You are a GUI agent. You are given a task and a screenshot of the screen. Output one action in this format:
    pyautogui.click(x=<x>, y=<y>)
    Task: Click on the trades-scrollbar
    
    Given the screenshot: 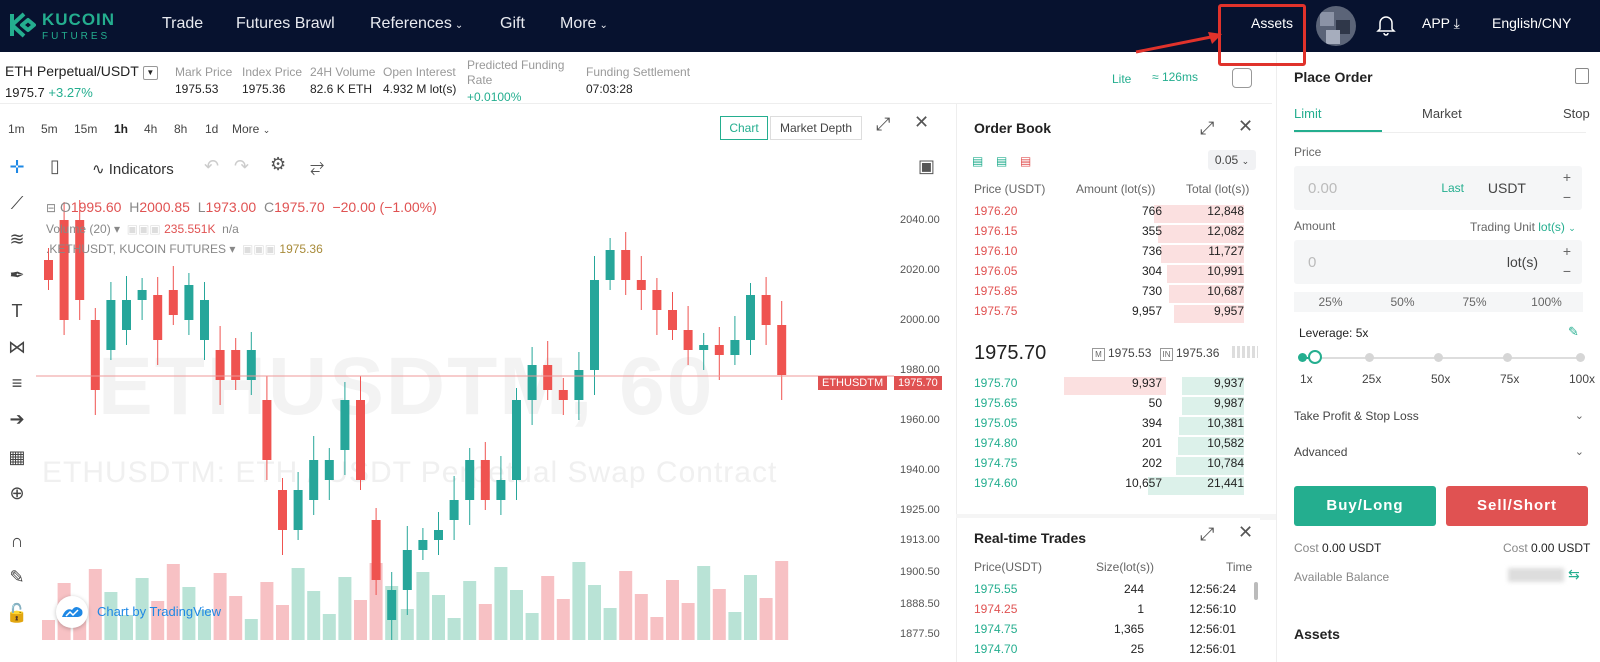 What is the action you would take?
    pyautogui.click(x=1256, y=591)
    